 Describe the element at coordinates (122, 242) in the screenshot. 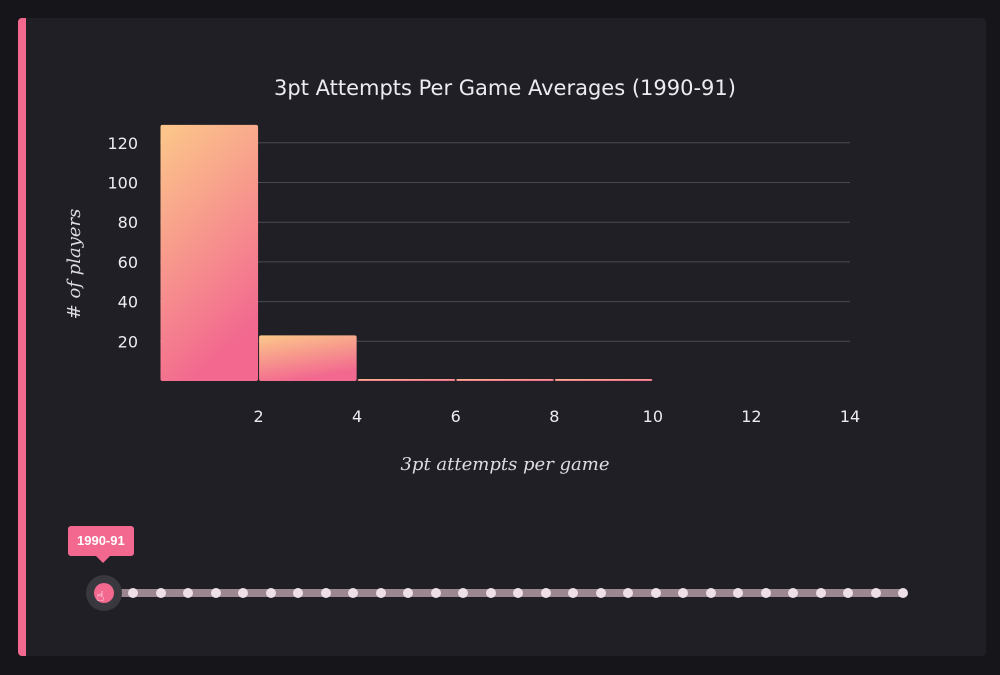

I see `y-axis-ticks: 20 40 60 80 100 120` at that location.